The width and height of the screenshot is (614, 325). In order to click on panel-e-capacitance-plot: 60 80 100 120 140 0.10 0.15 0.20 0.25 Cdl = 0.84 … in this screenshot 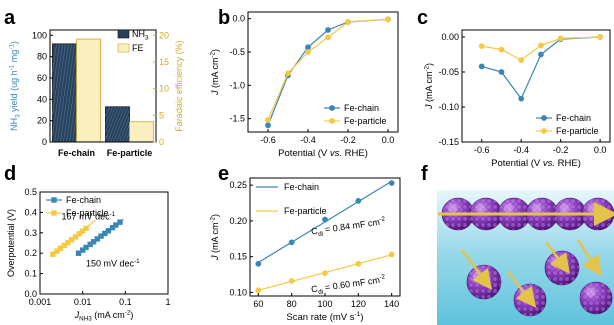, I will do `click(305, 250)`.